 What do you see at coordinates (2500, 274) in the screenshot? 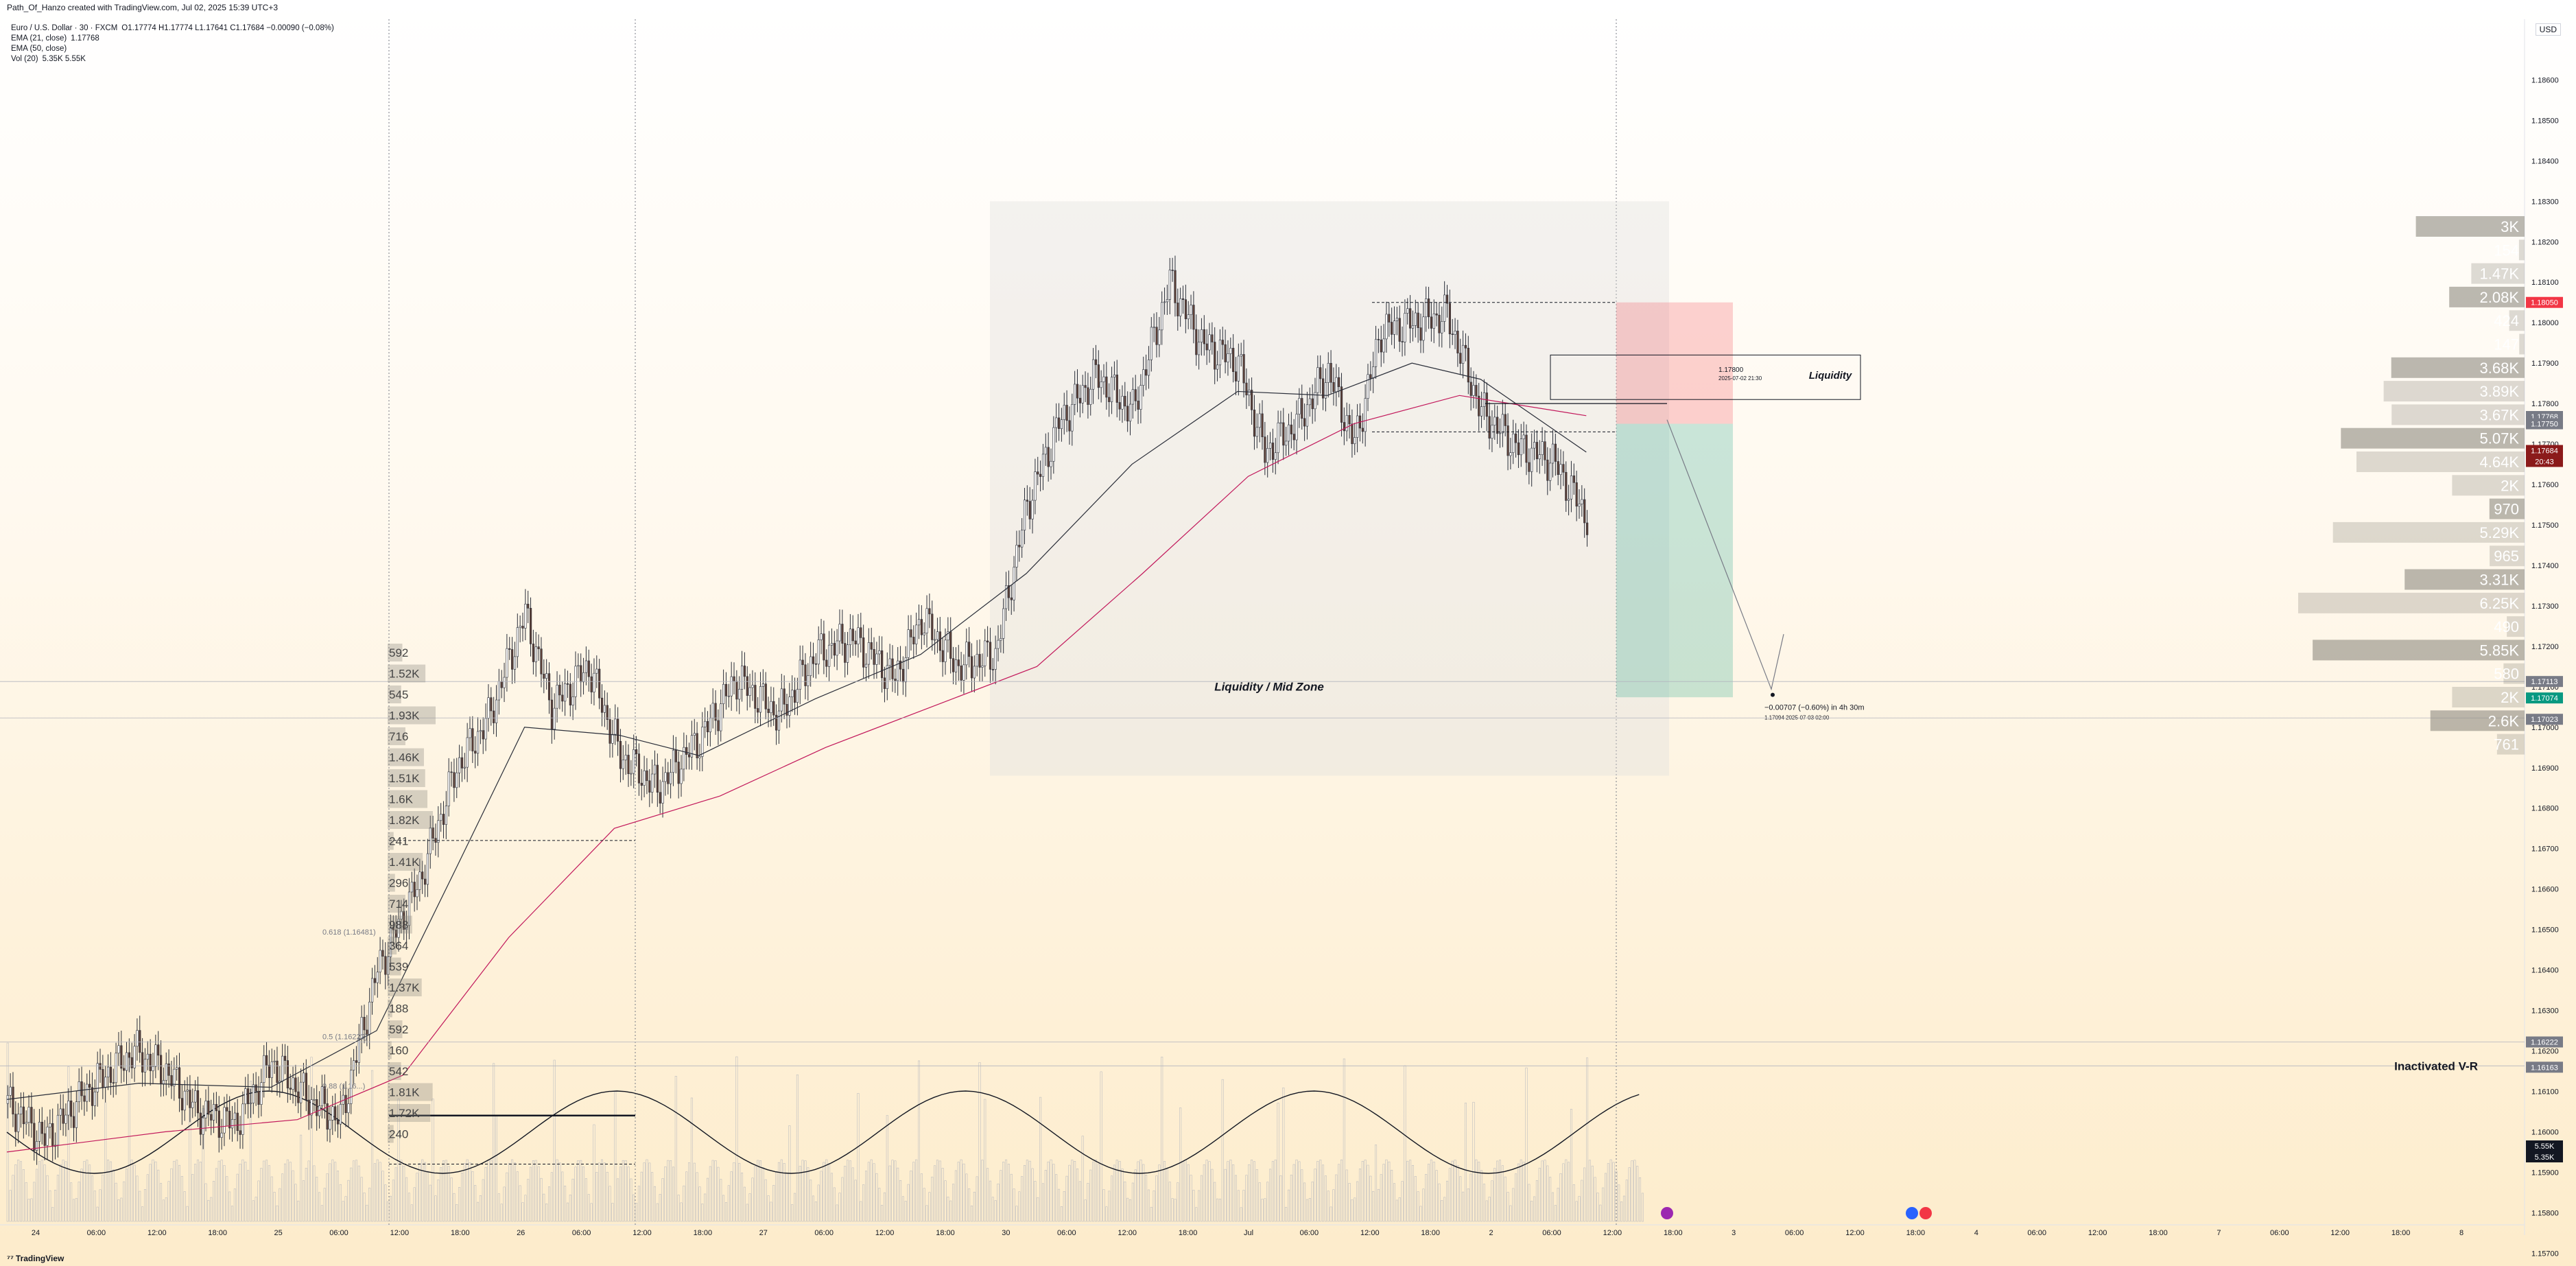
I see `volume-profile-label: 1.47K` at bounding box center [2500, 274].